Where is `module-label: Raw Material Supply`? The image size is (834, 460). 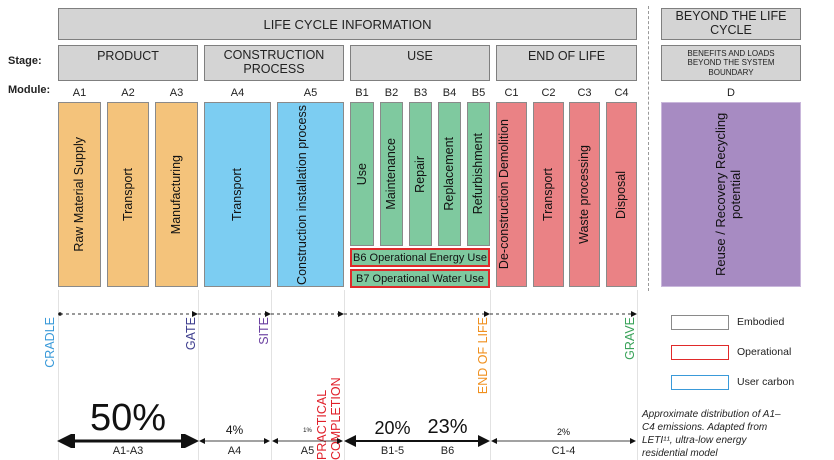 module-label: Raw Material Supply is located at coordinates (79, 194).